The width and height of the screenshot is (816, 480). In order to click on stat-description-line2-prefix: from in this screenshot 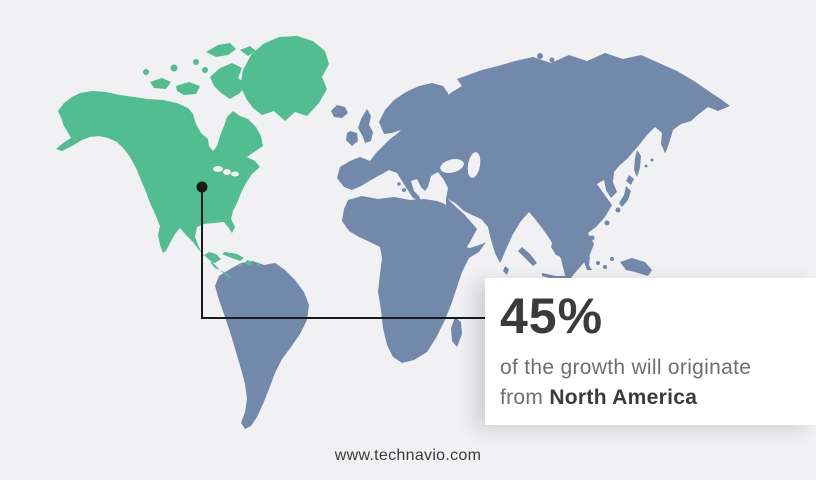, I will do `click(525, 398)`.